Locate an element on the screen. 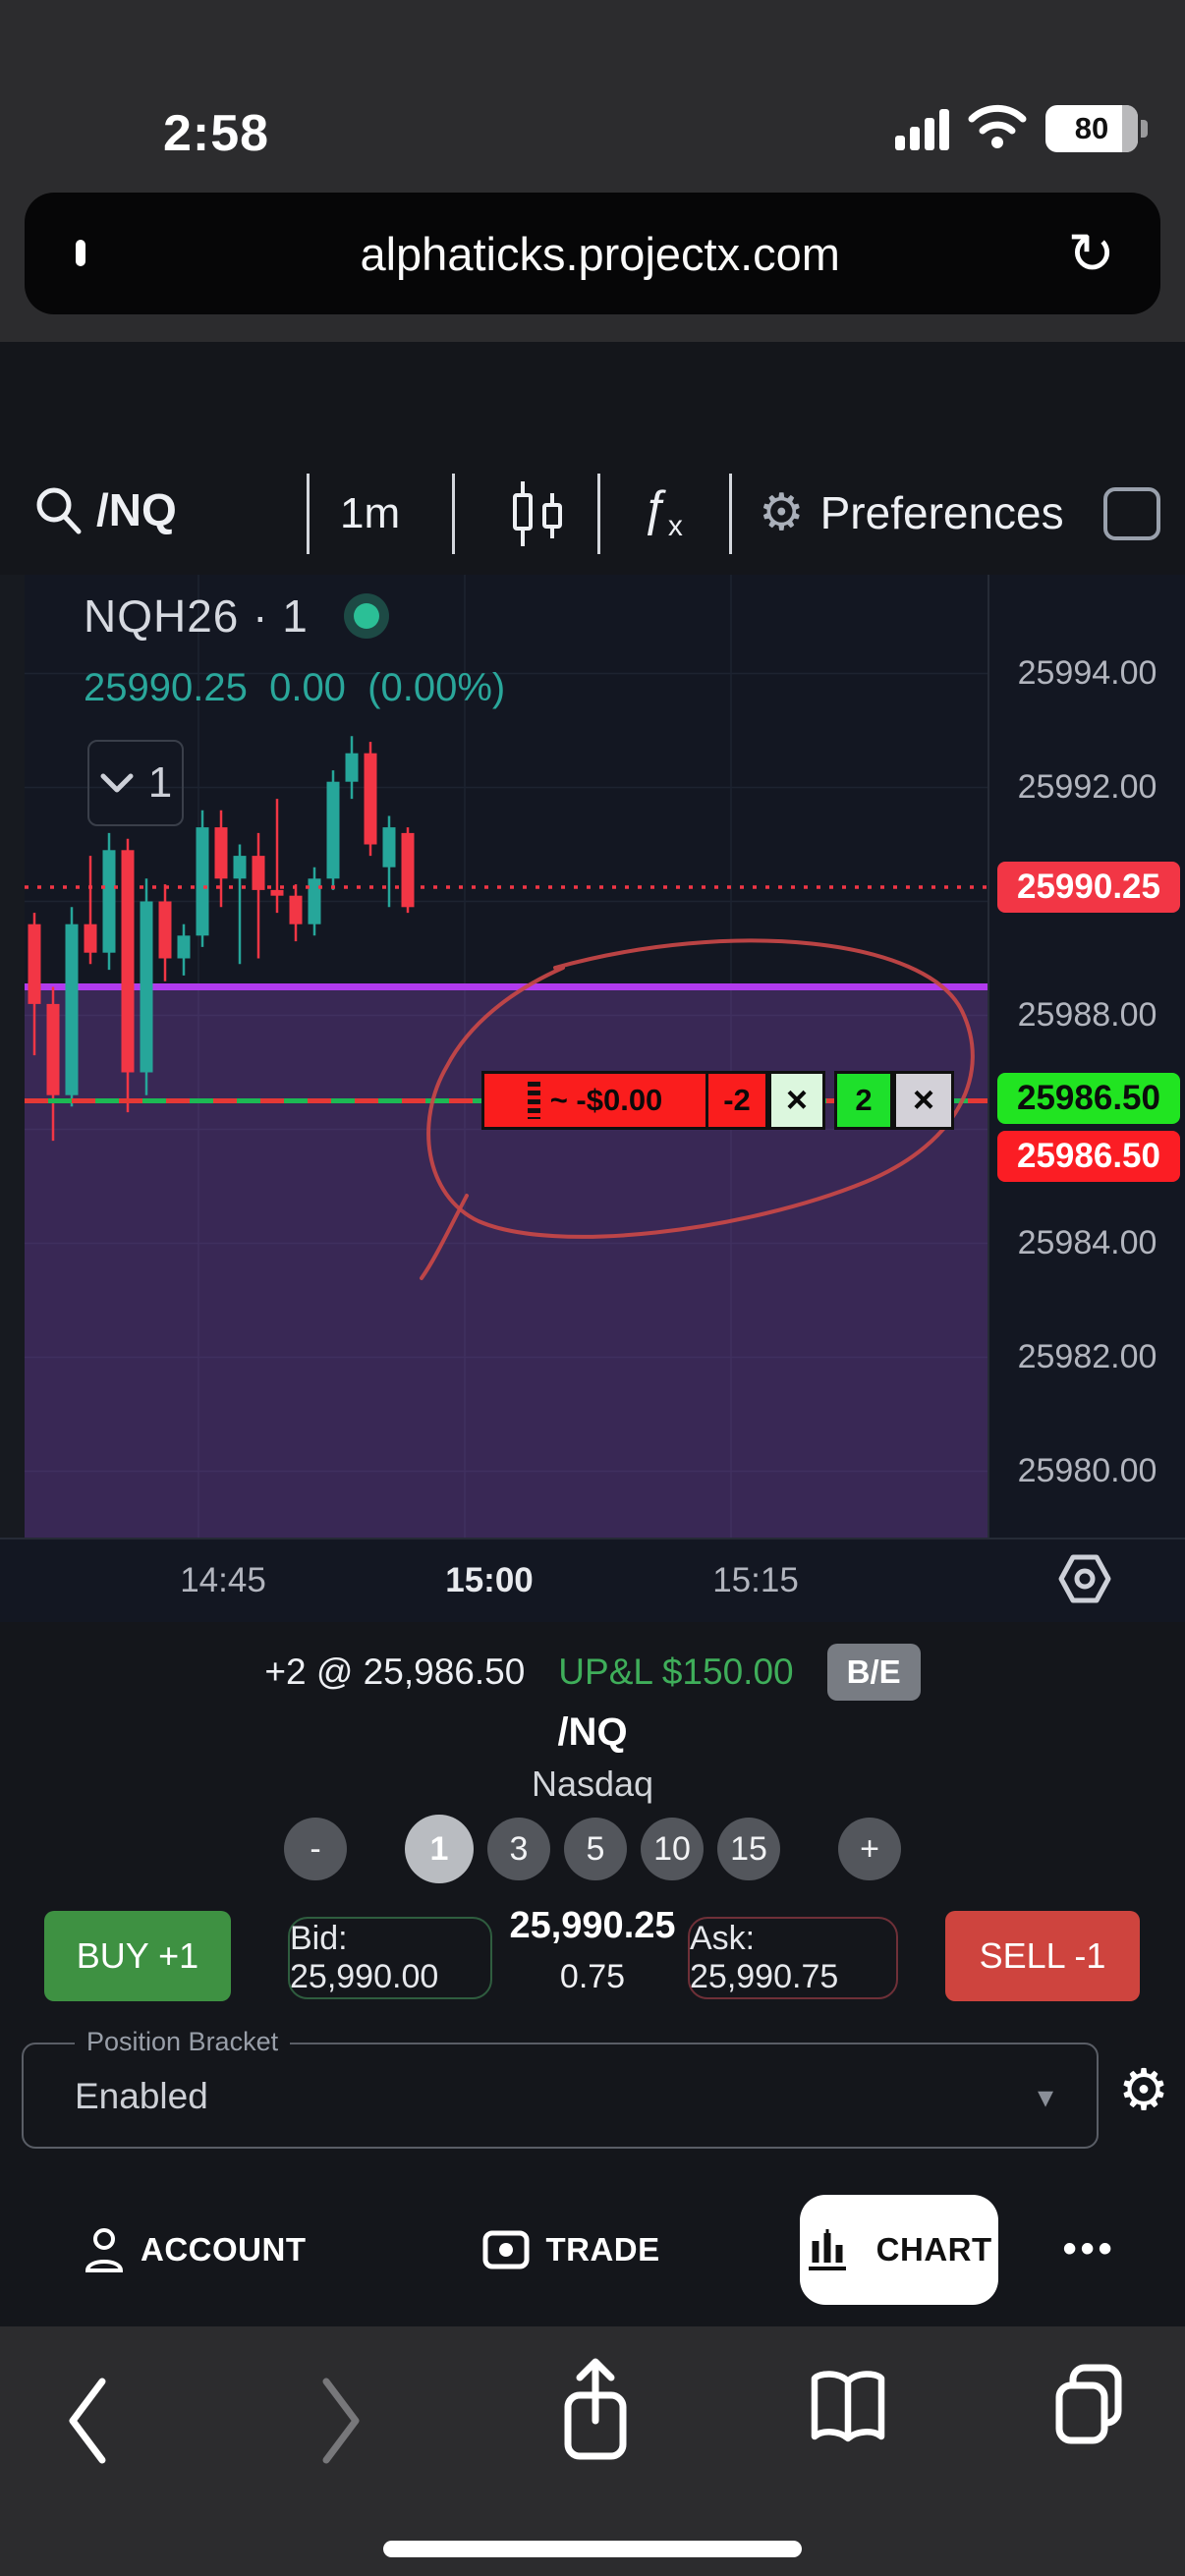 The width and height of the screenshot is (1185, 2576). nav-trade: TRADE is located at coordinates (571, 2249).